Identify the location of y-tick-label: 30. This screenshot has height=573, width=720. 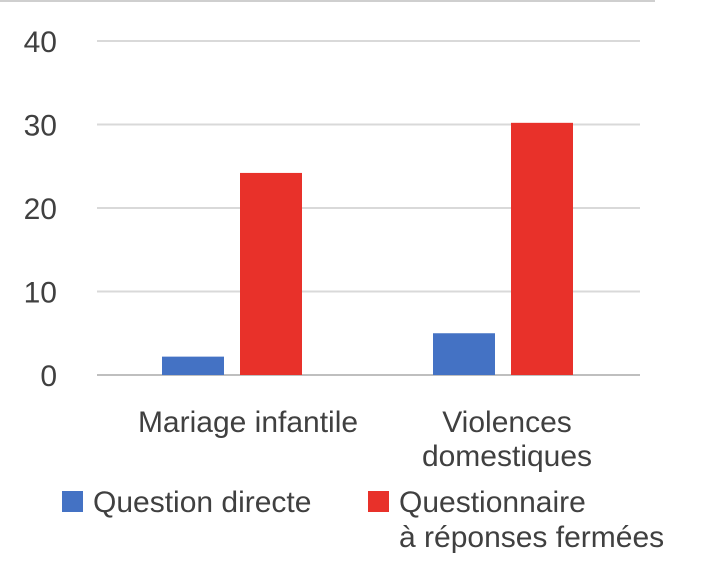
(40, 126).